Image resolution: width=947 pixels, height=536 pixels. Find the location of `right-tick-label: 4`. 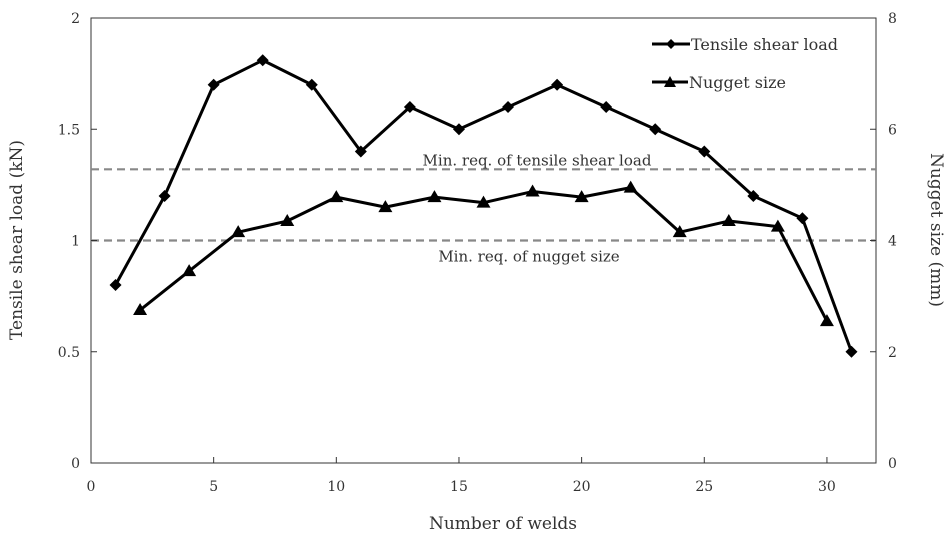

right-tick-label: 4 is located at coordinates (892, 242).